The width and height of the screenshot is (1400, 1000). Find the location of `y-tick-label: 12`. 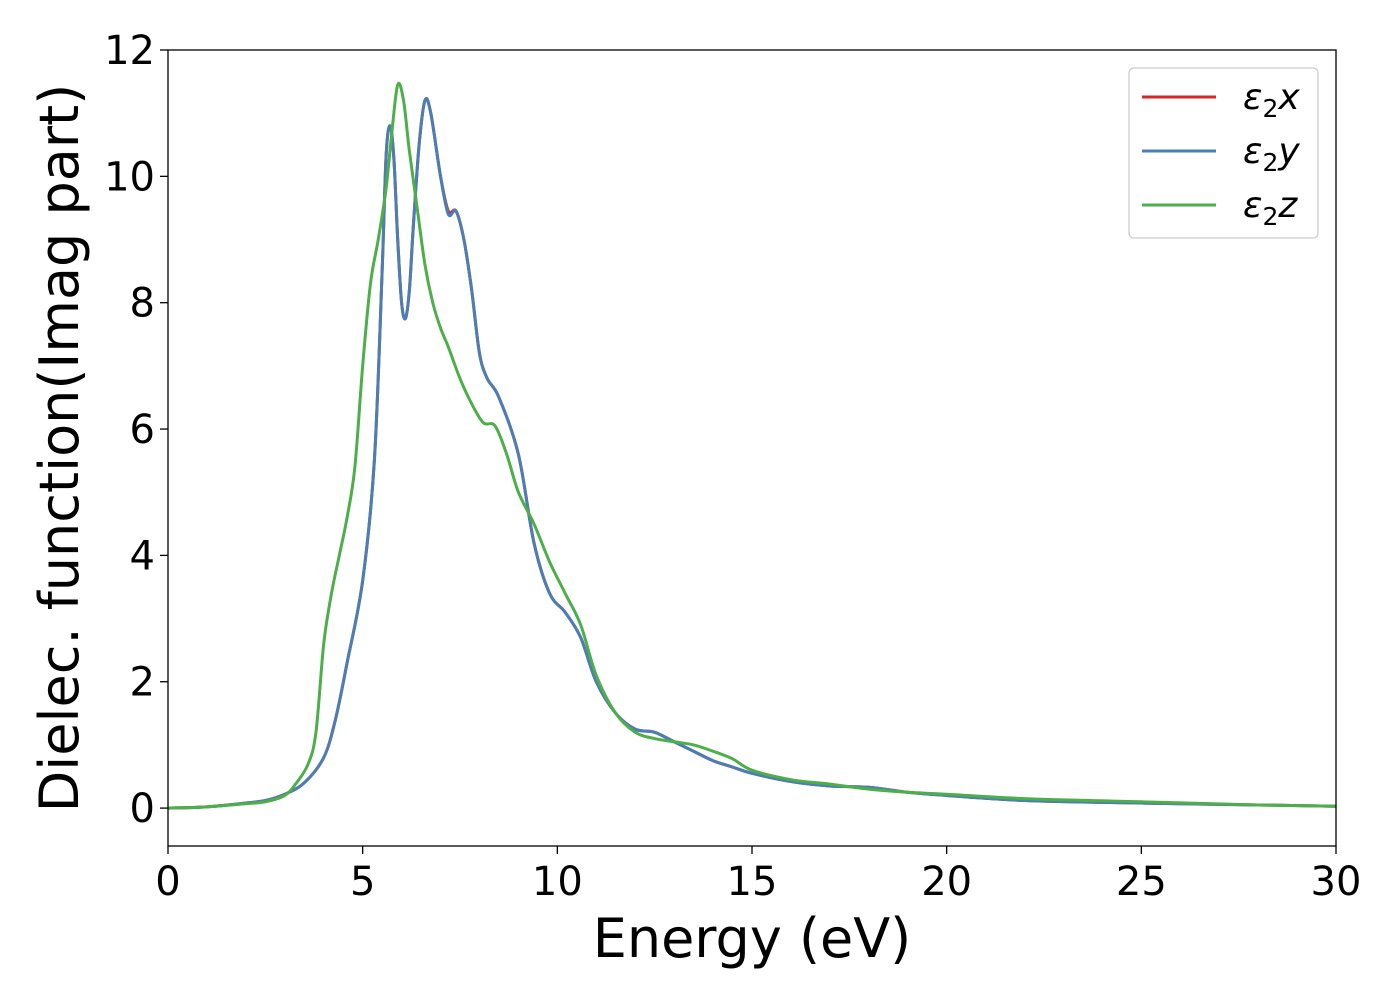

y-tick-label: 12 is located at coordinates (129, 51).